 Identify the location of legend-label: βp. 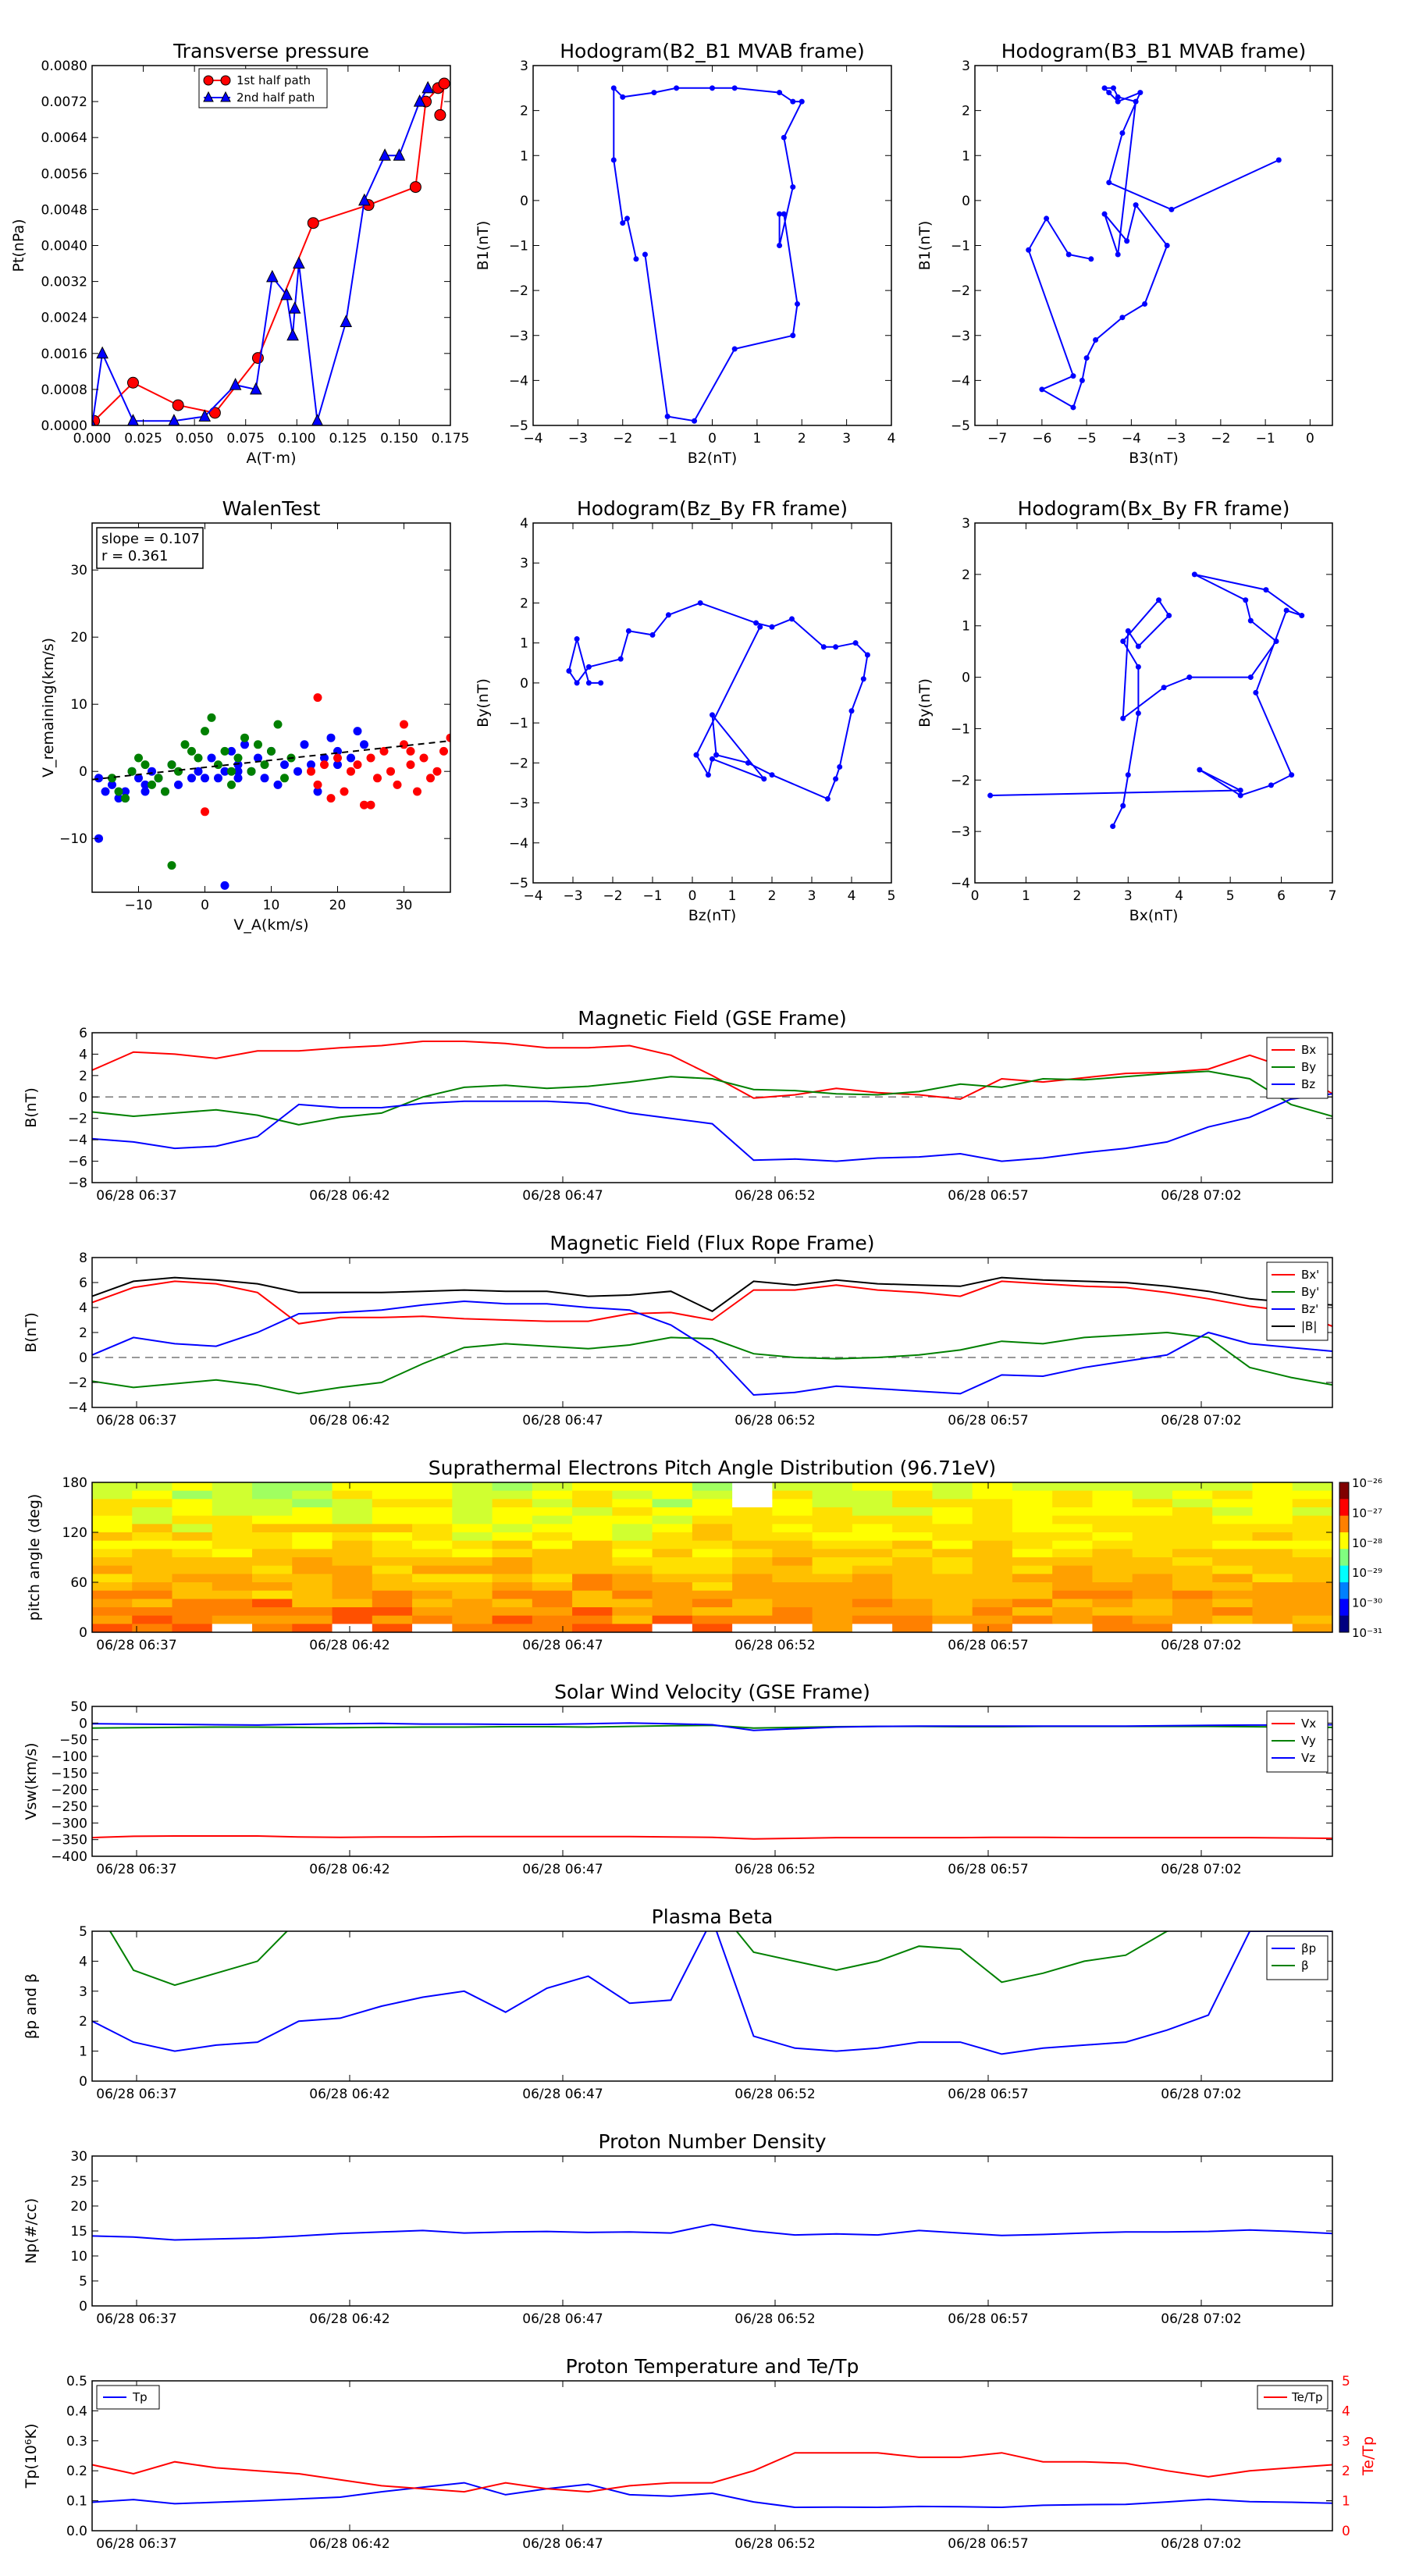
(1308, 1948).